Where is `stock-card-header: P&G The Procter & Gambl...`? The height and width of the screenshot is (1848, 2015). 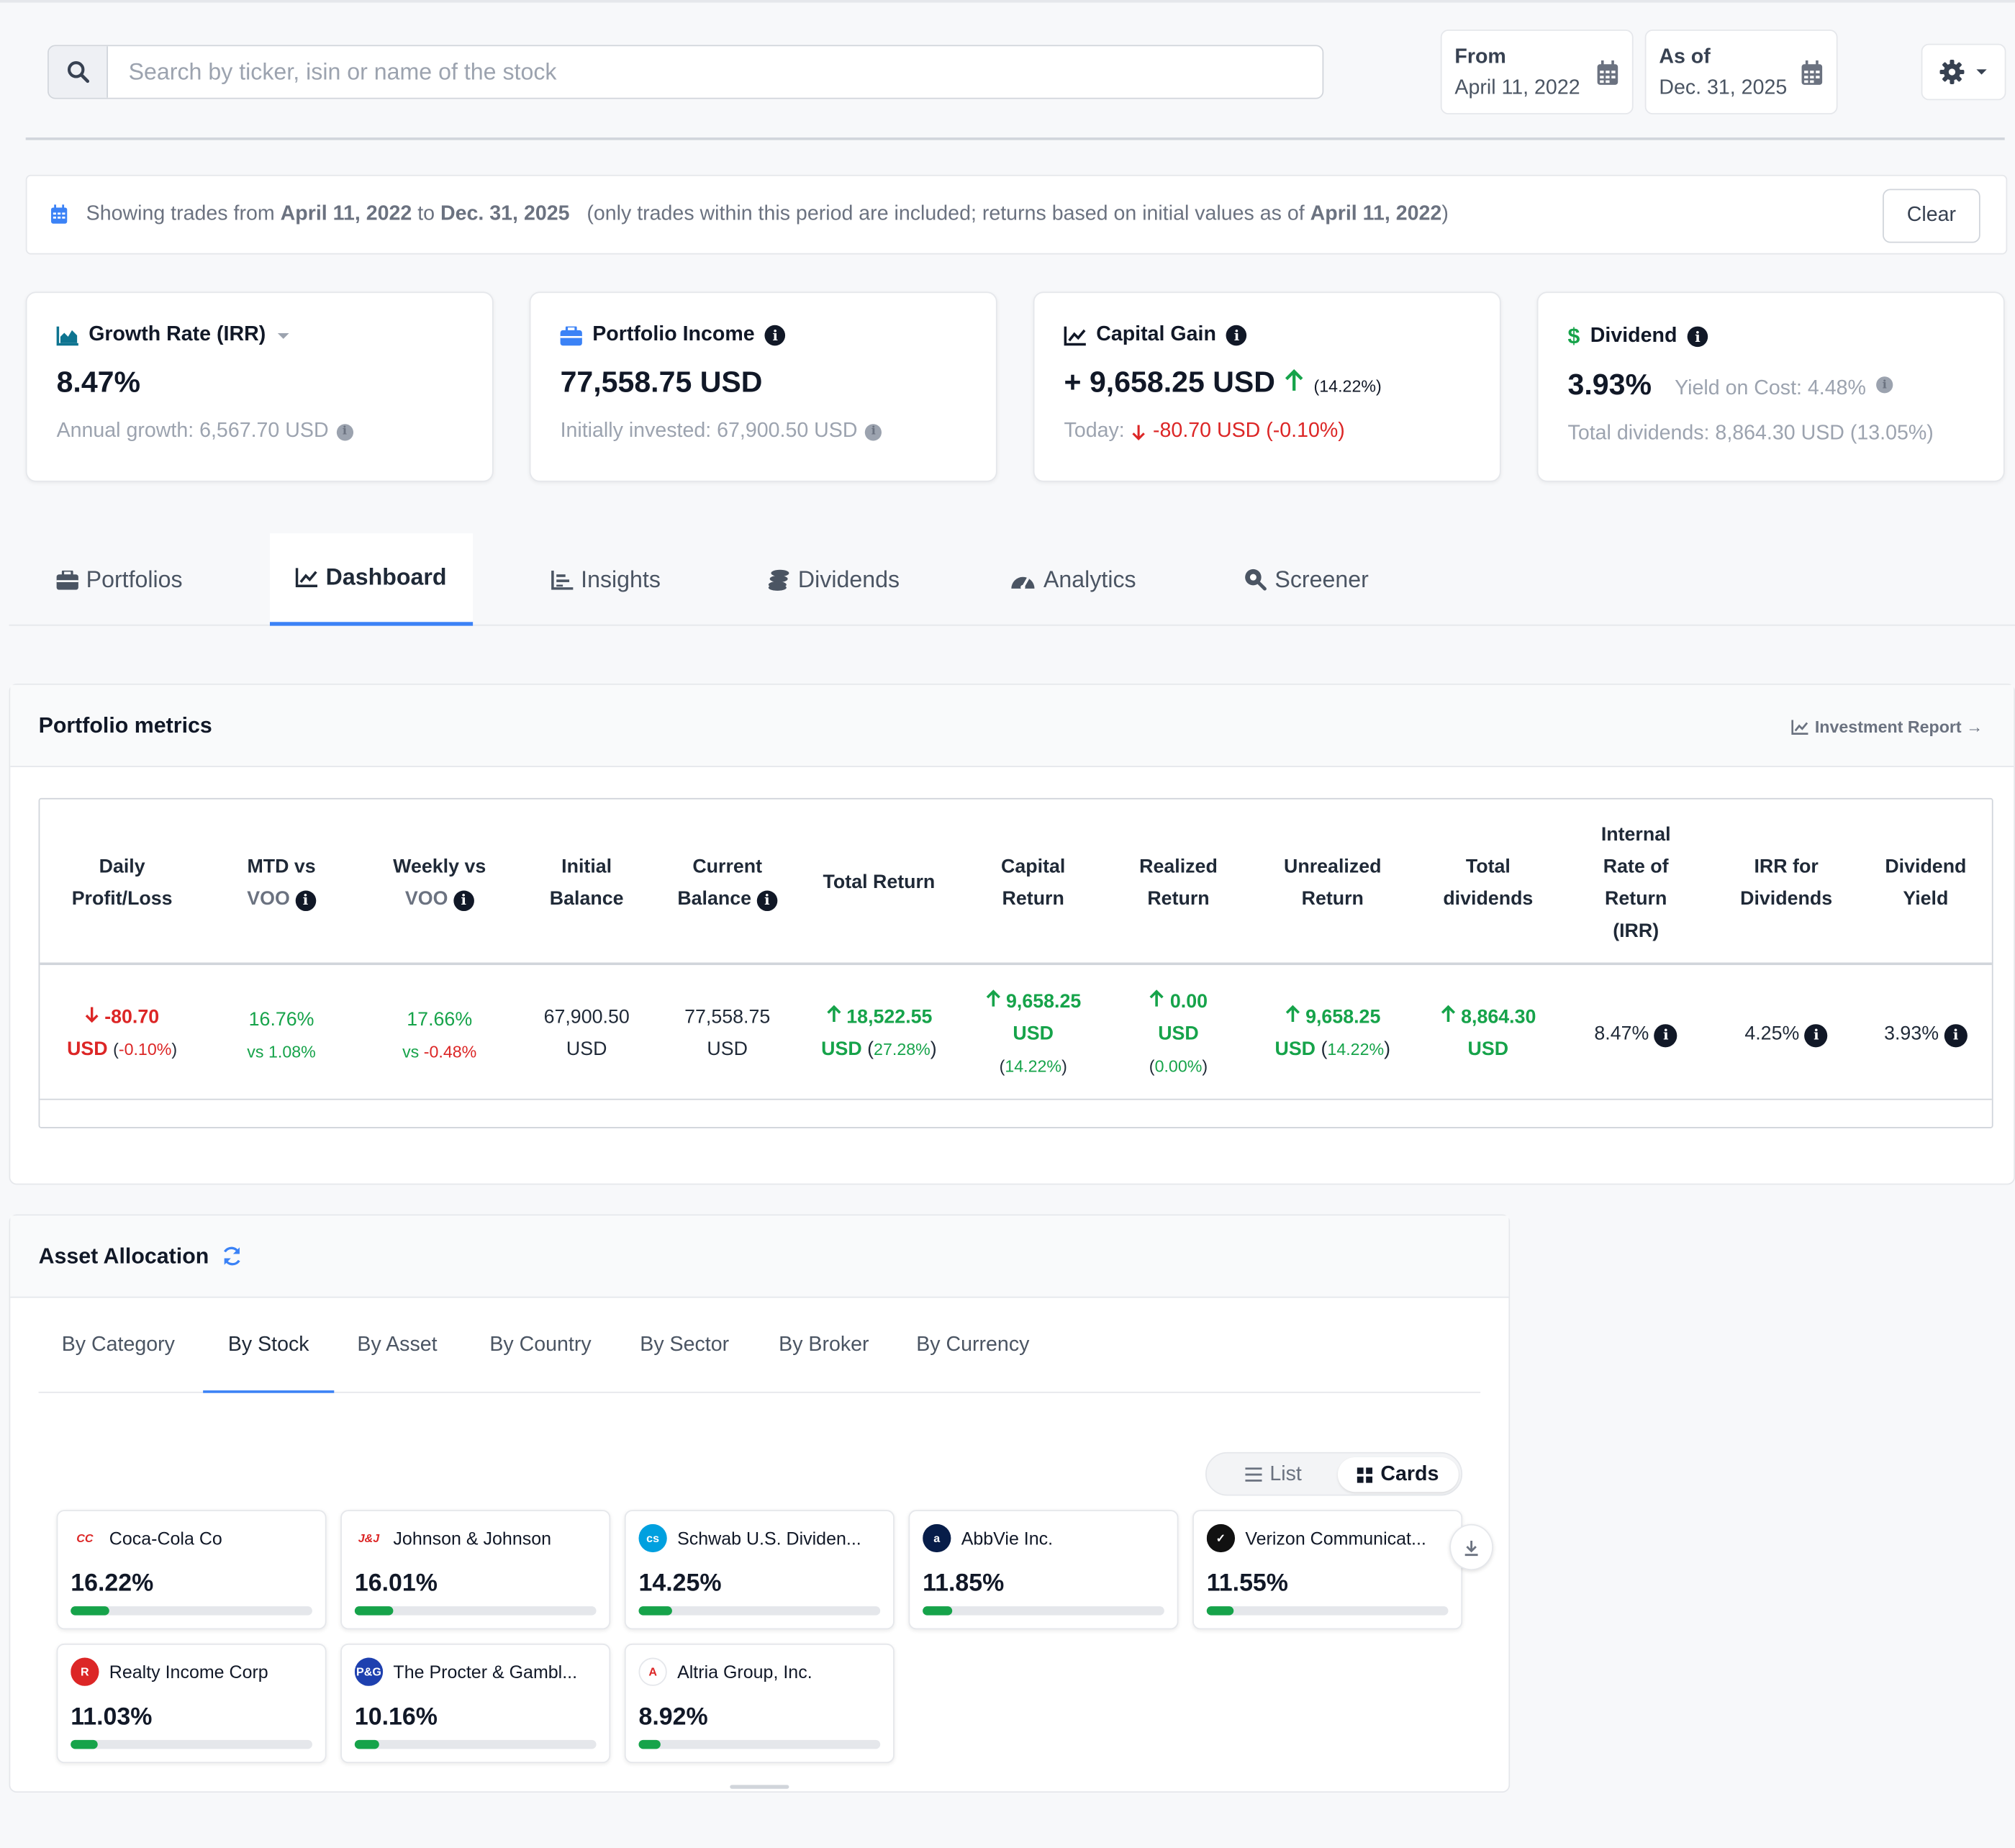 stock-card-header: P&G The Procter & Gambl... is located at coordinates (475, 1671).